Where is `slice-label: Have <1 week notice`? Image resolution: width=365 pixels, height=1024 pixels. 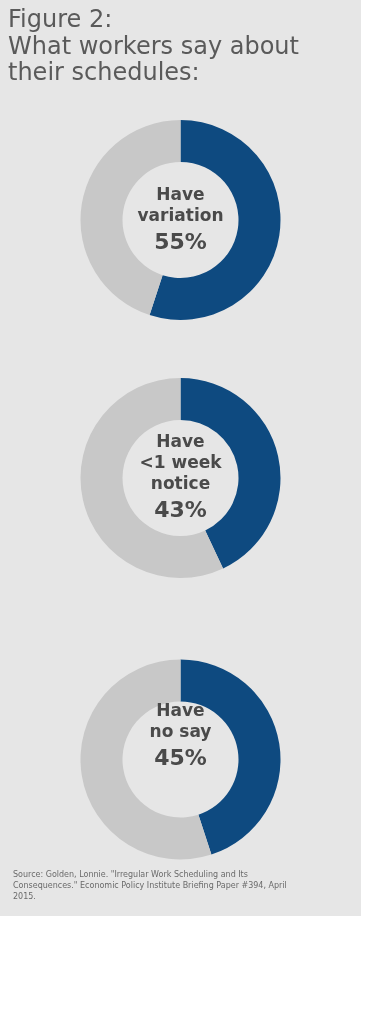 slice-label: Have <1 week notice is located at coordinates (181, 462).